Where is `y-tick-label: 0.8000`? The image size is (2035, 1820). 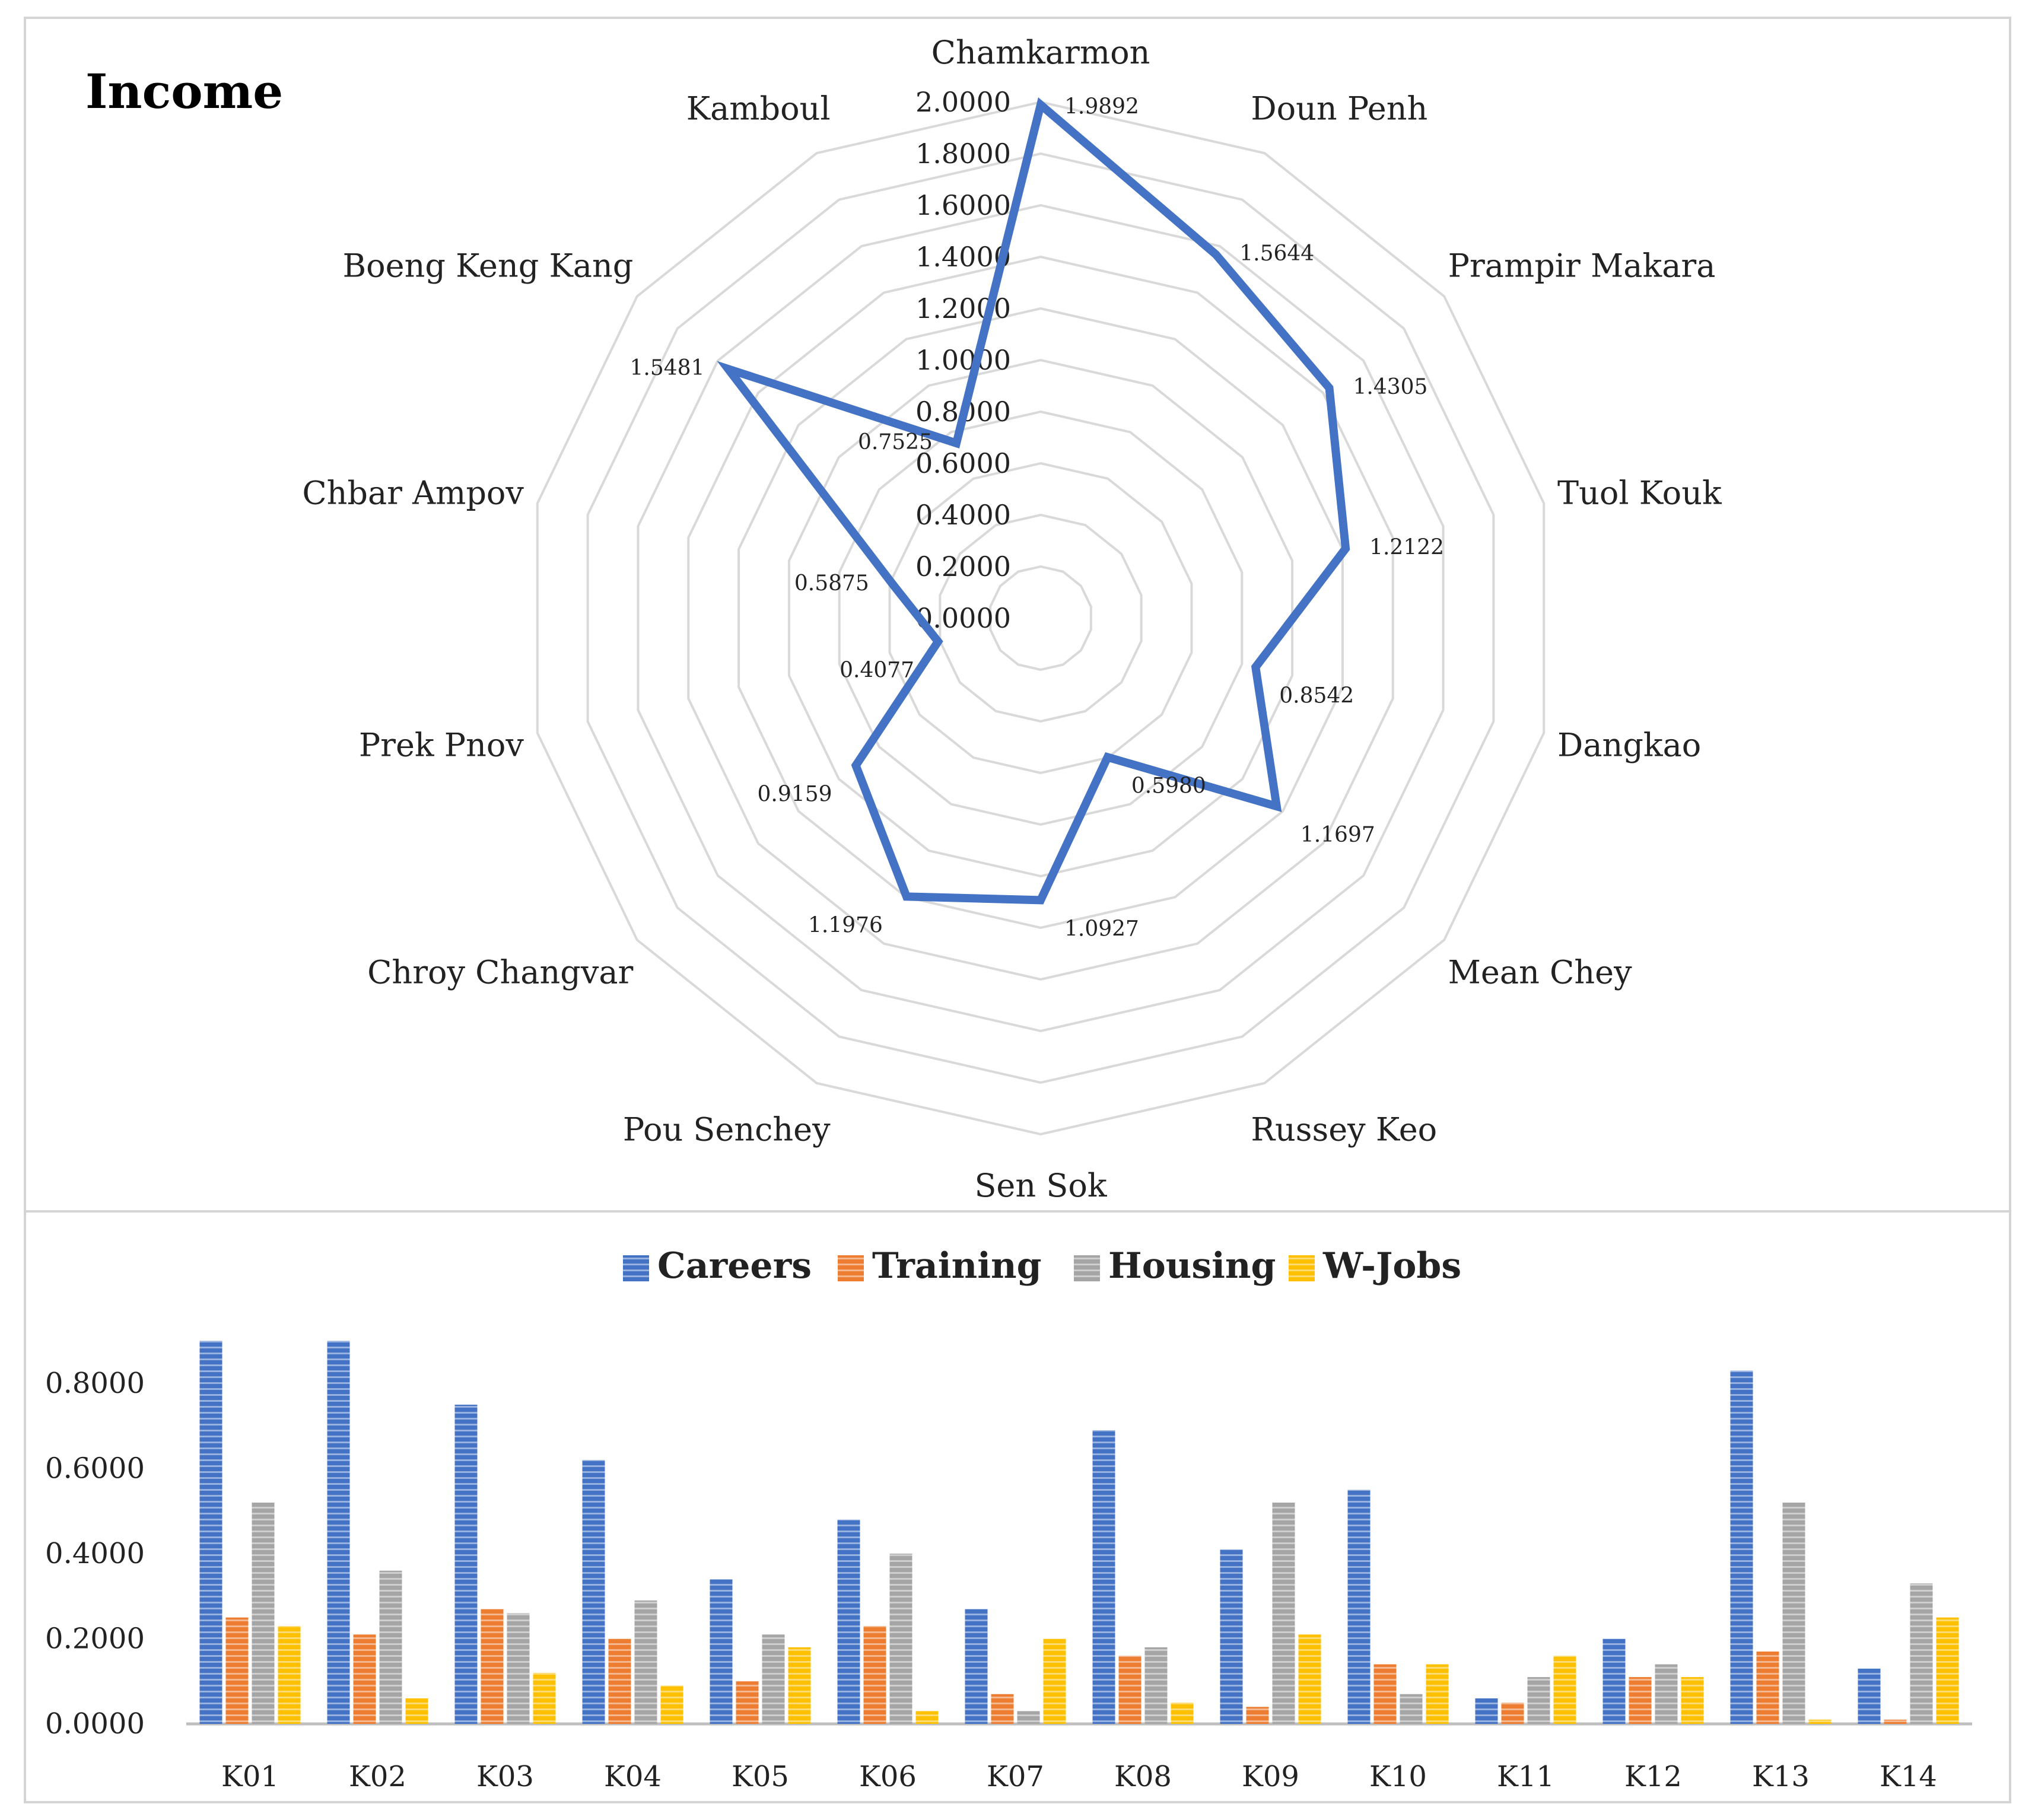
y-tick-label: 0.8000 is located at coordinates (95, 1383).